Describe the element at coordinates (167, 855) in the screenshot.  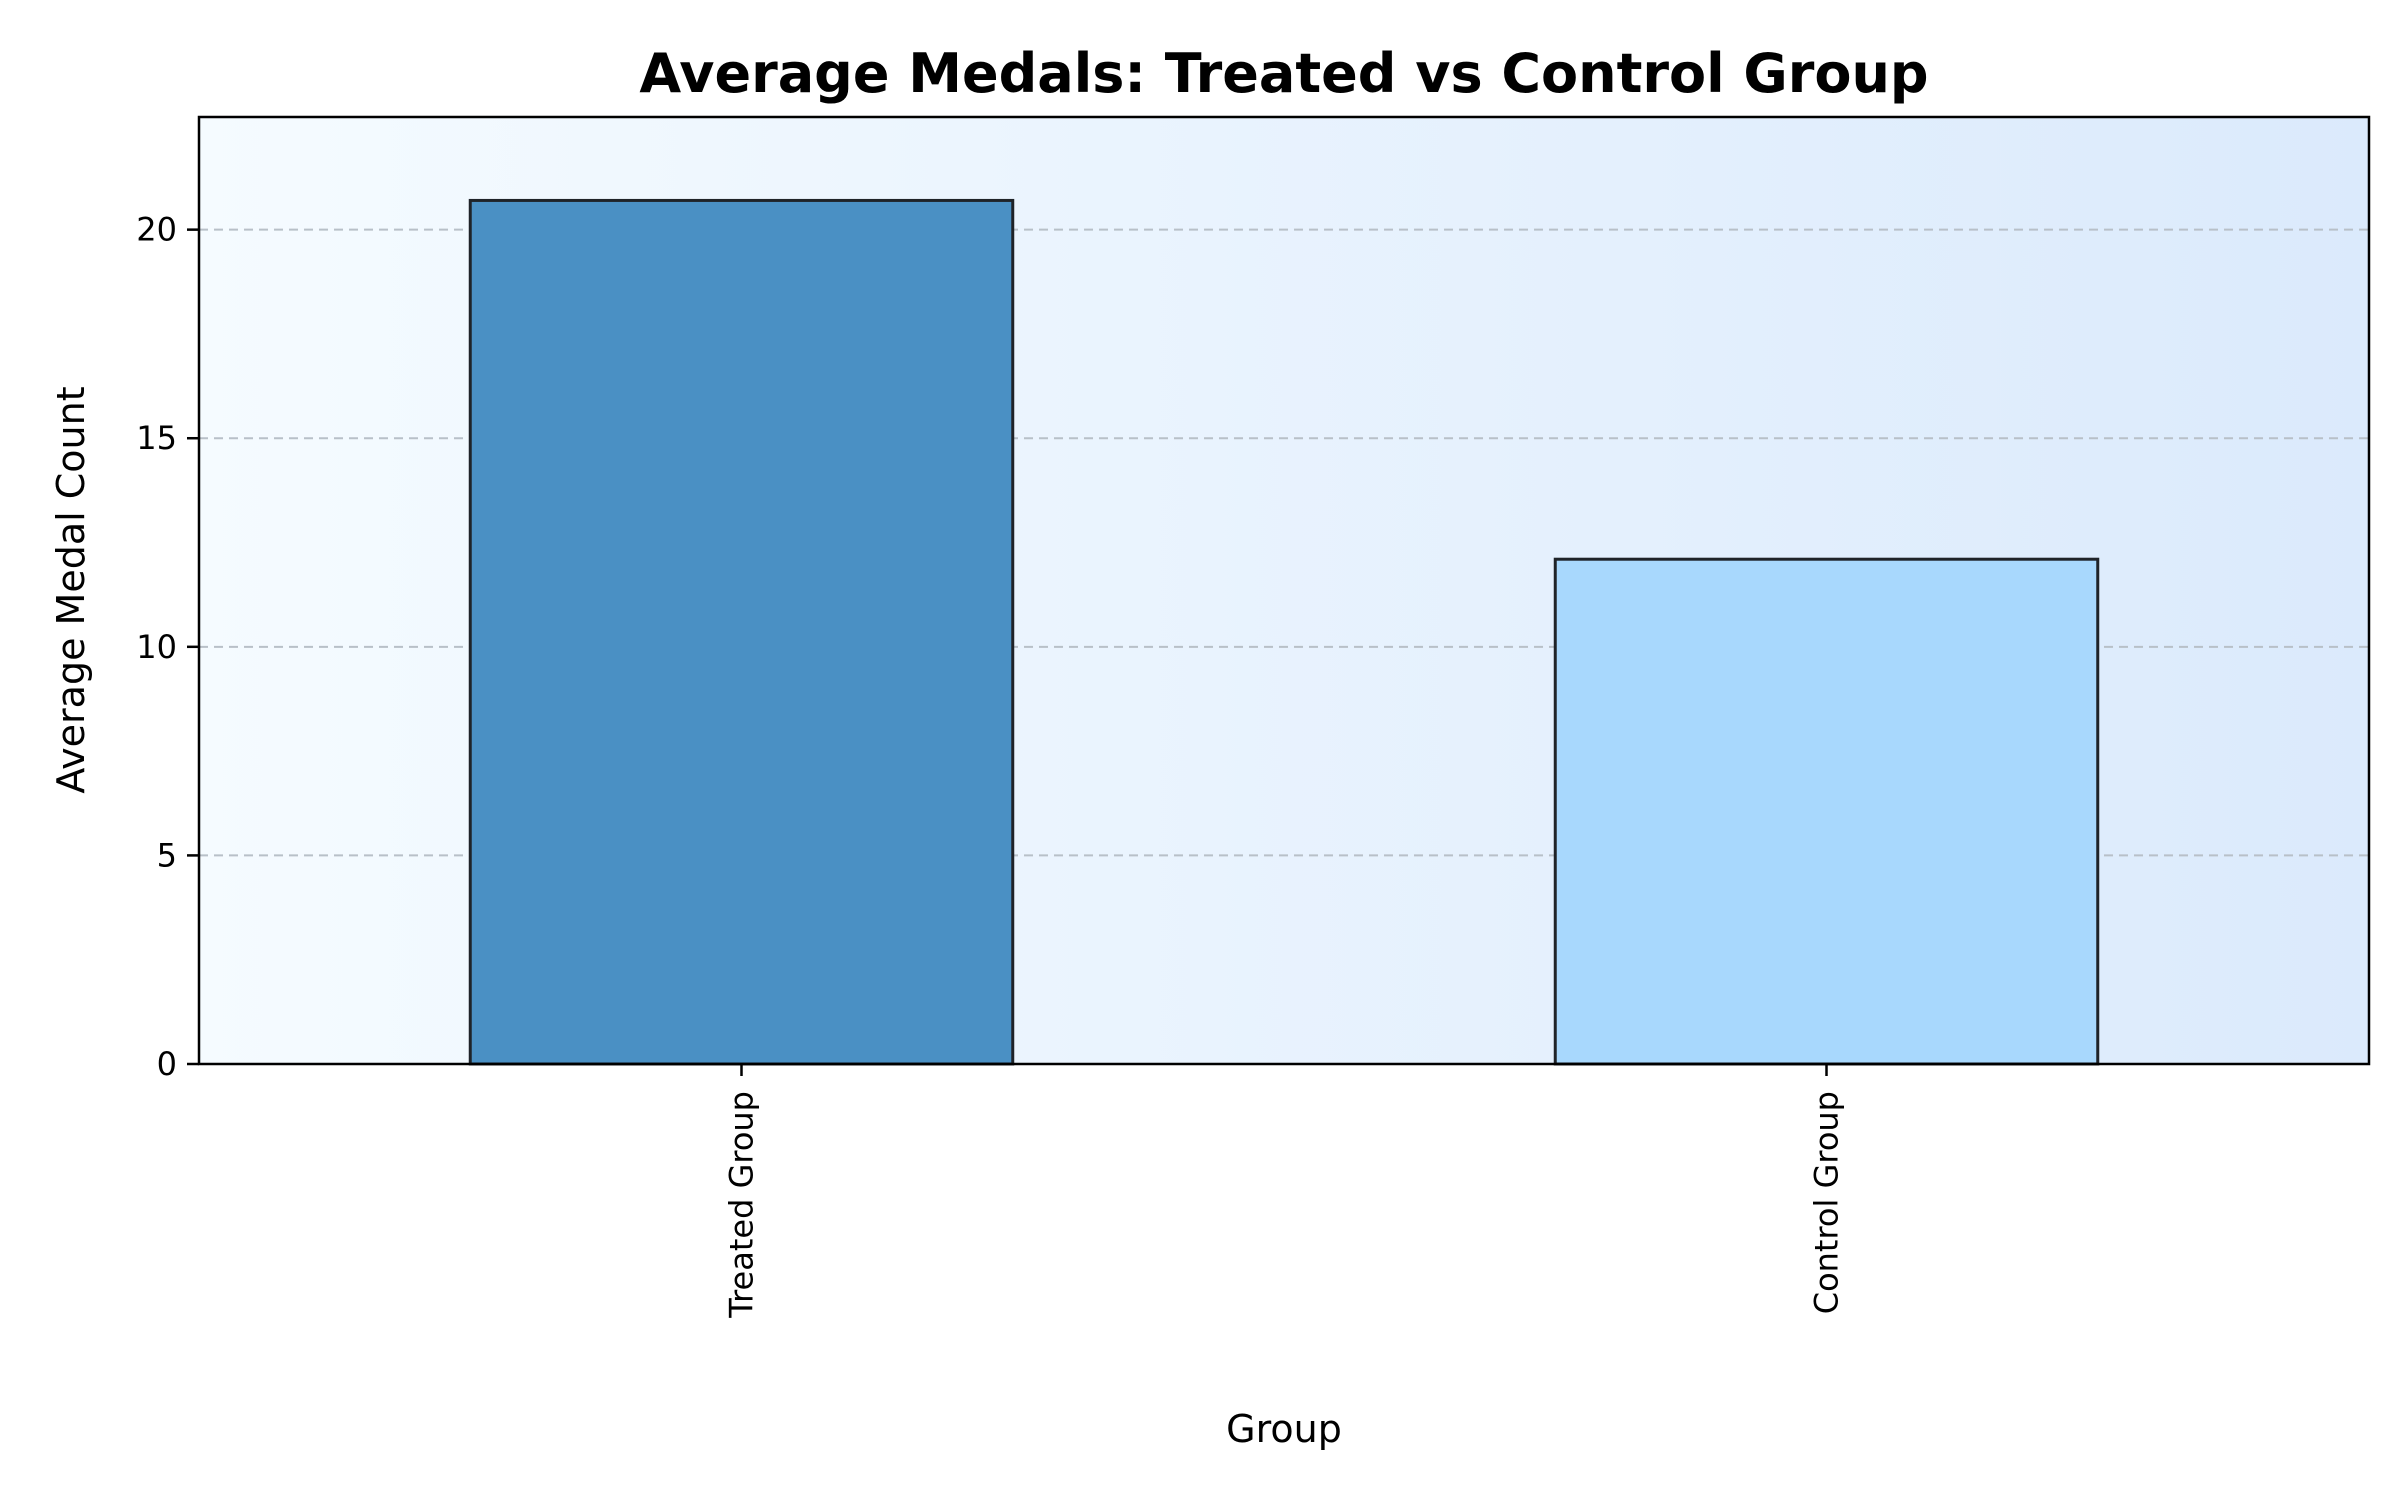
I see `y-tick-label: 5` at that location.